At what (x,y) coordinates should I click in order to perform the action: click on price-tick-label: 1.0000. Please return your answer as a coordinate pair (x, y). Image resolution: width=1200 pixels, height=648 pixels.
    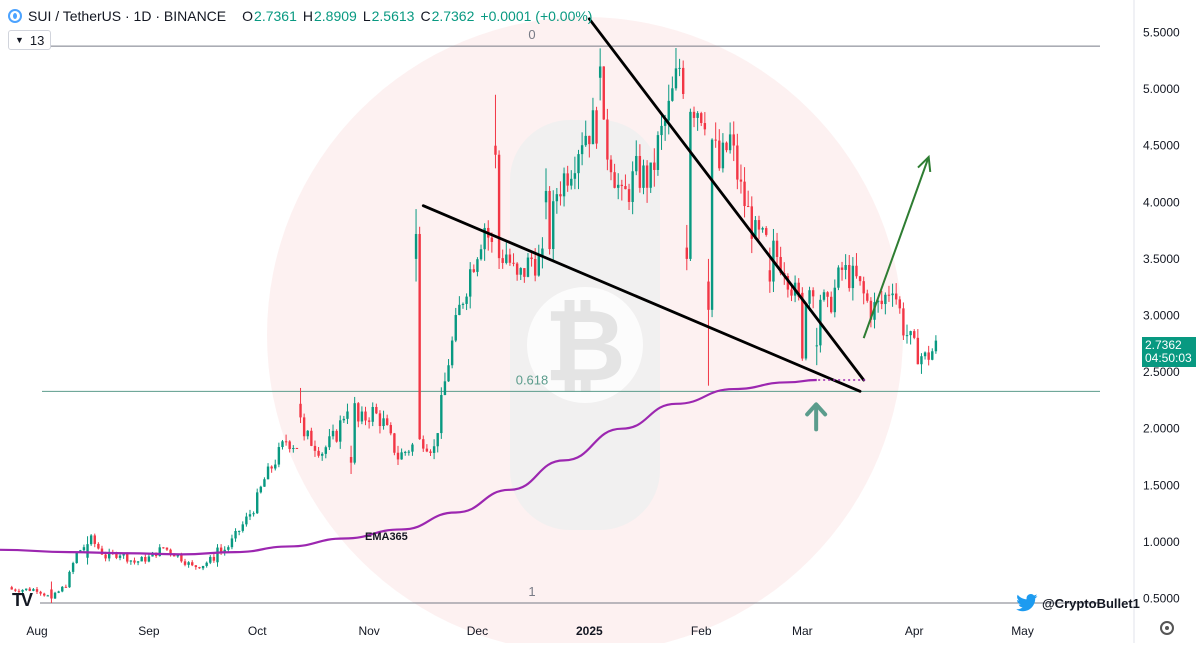
    Looking at the image, I should click on (1161, 542).